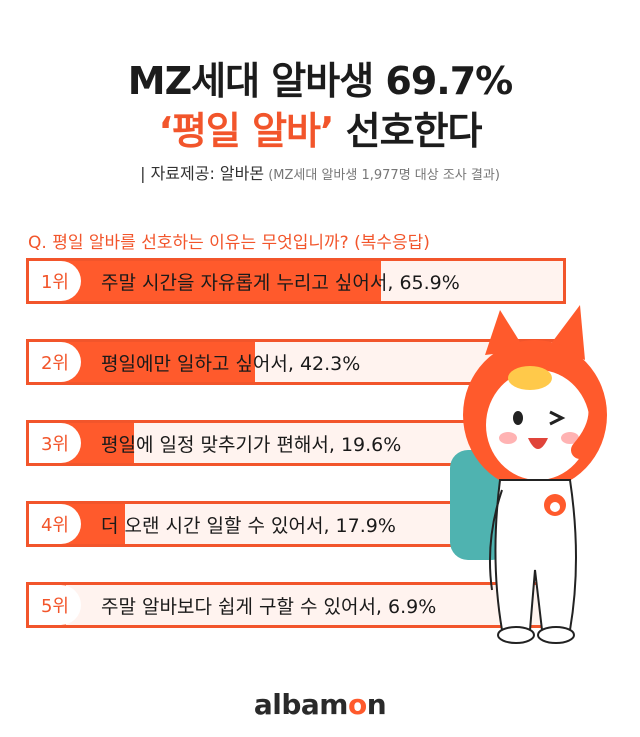 Image resolution: width=640 pixels, height=737 pixels. I want to click on bar-label: 평일에 일정 맞추기가 편해서, 19.6%, so click(251, 444).